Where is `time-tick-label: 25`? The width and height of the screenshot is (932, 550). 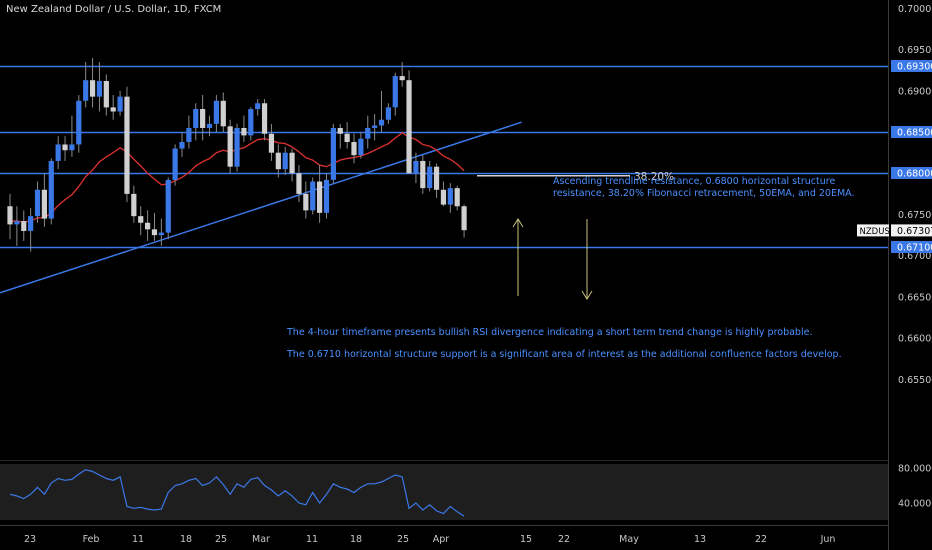 time-tick-label: 25 is located at coordinates (221, 539).